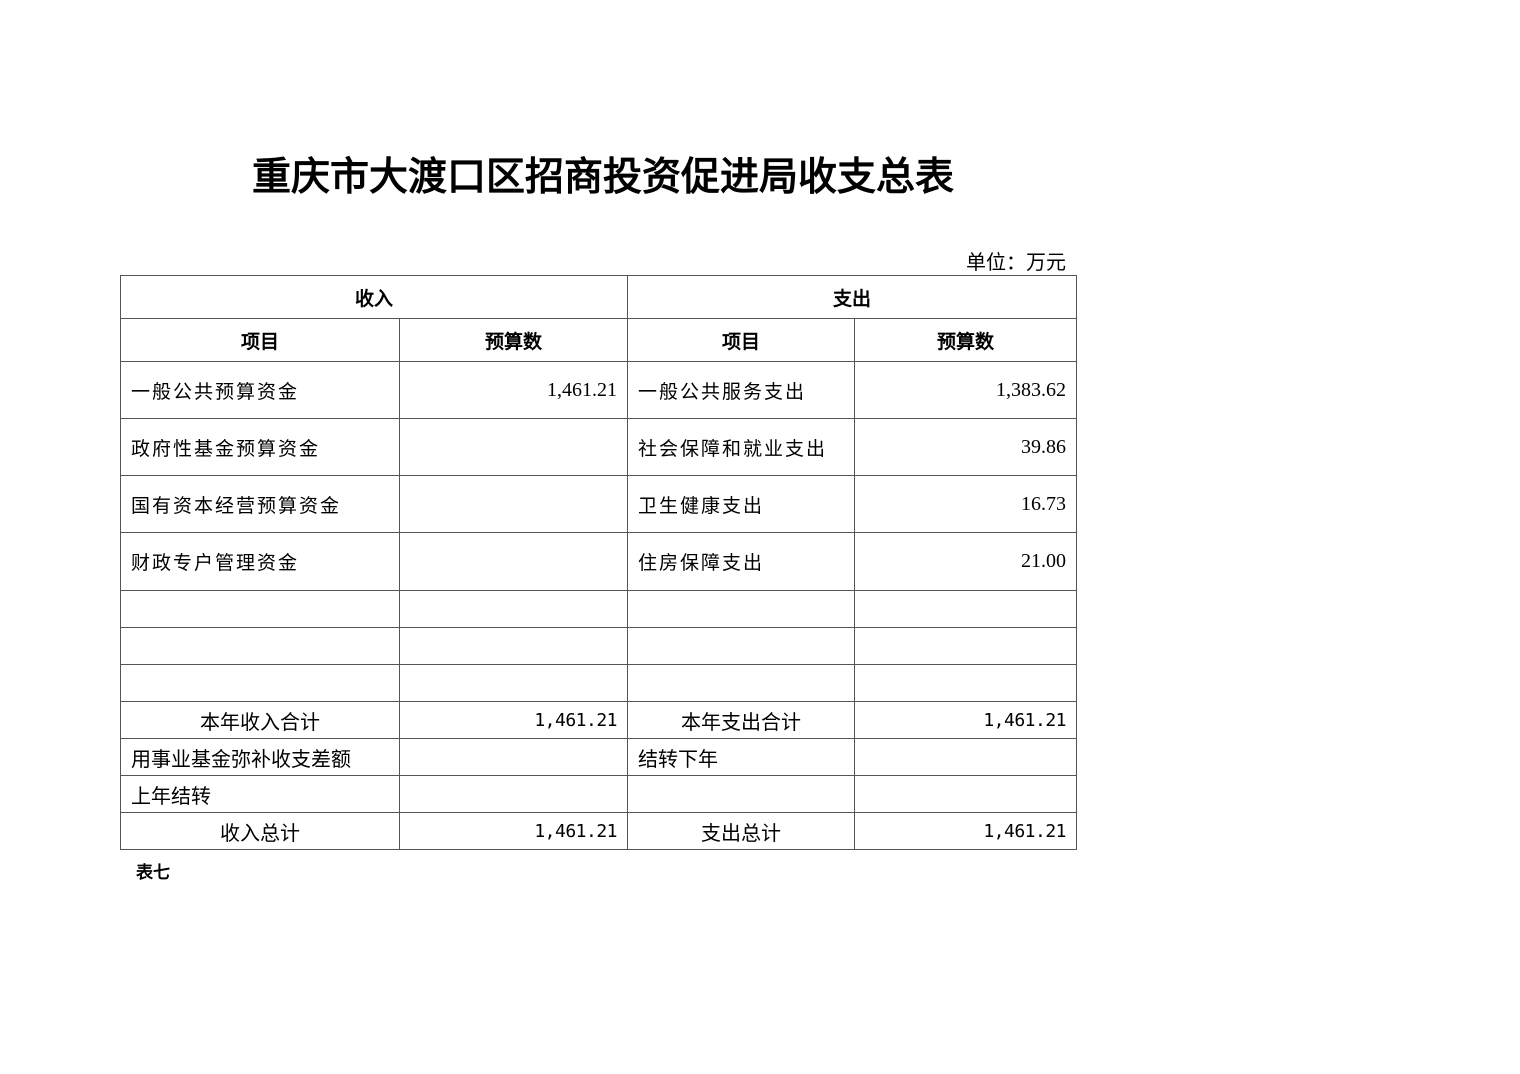 This screenshot has height=1074, width=1520. What do you see at coordinates (852, 297) in the screenshot?
I see `expense-header: 支出` at bounding box center [852, 297].